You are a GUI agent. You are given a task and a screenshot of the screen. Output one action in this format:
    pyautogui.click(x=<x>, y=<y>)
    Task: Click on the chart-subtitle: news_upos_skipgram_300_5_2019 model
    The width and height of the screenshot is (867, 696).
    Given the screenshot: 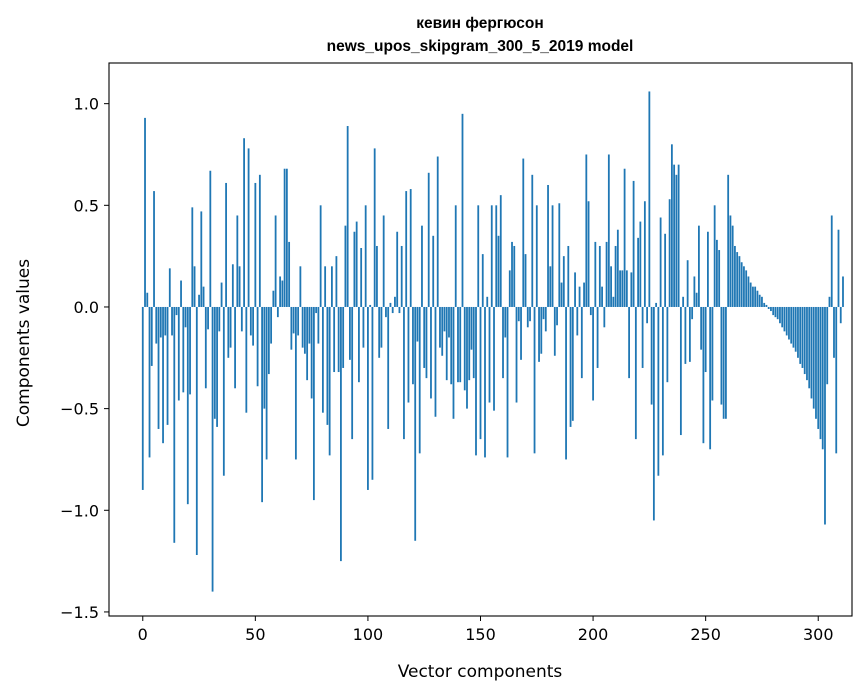 What is the action you would take?
    pyautogui.click(x=480, y=46)
    